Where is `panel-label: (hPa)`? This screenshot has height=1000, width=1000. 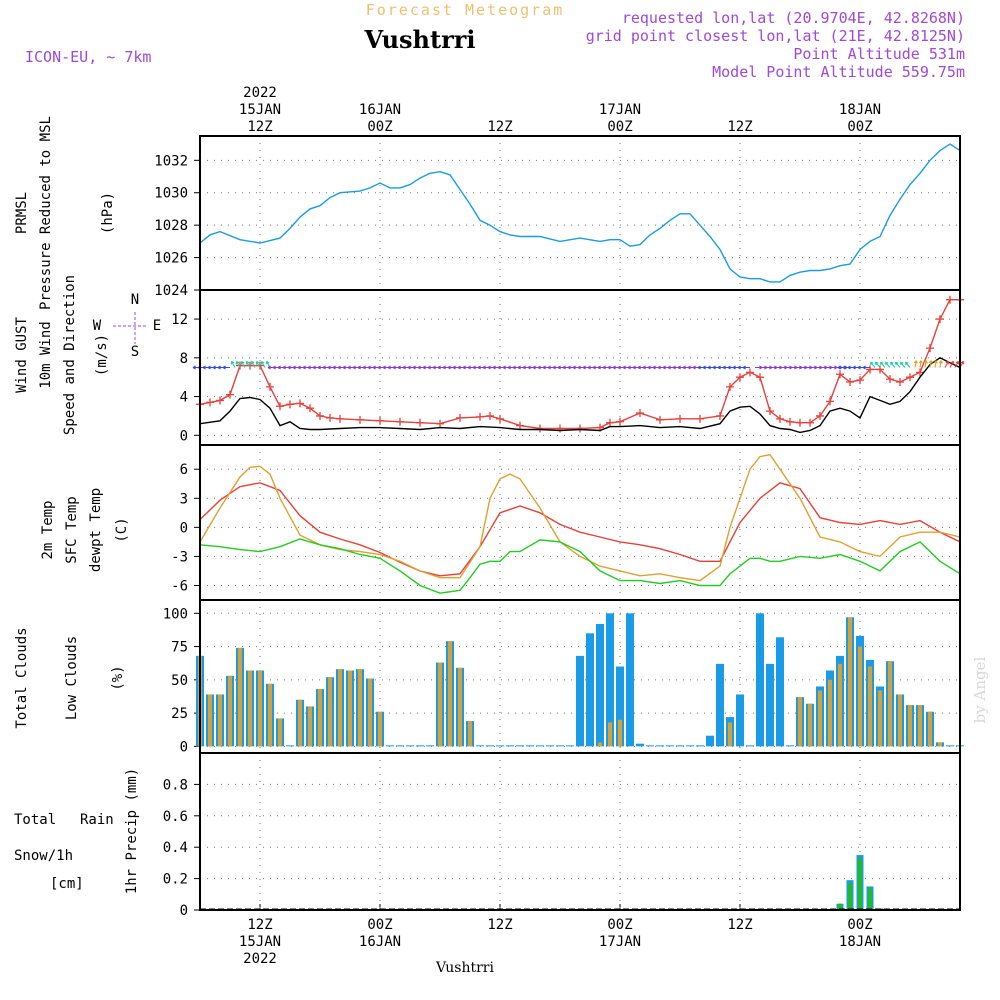
panel-label: (hPa) is located at coordinates (108, 213).